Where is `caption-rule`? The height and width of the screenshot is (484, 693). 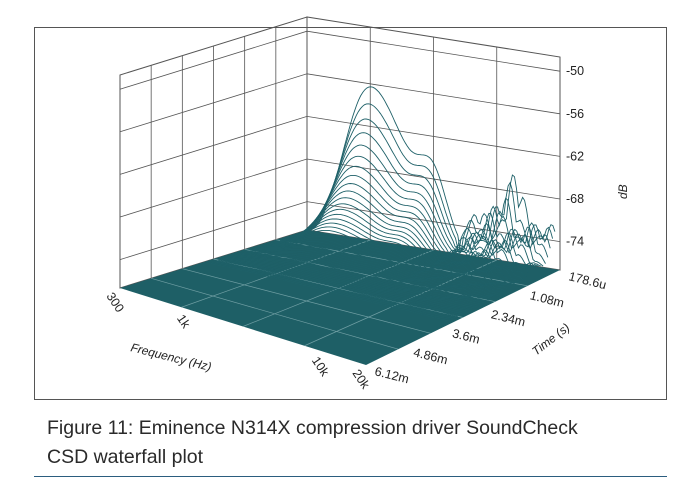 caption-rule is located at coordinates (350, 476).